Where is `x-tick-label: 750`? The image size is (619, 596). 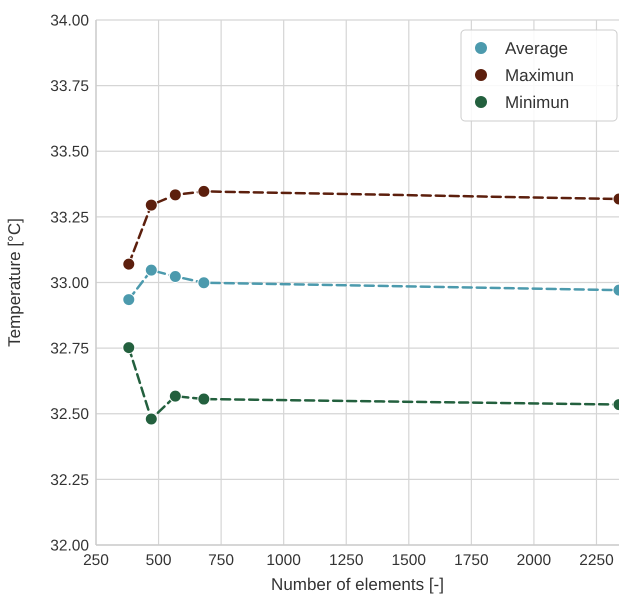 x-tick-label: 750 is located at coordinates (221, 560).